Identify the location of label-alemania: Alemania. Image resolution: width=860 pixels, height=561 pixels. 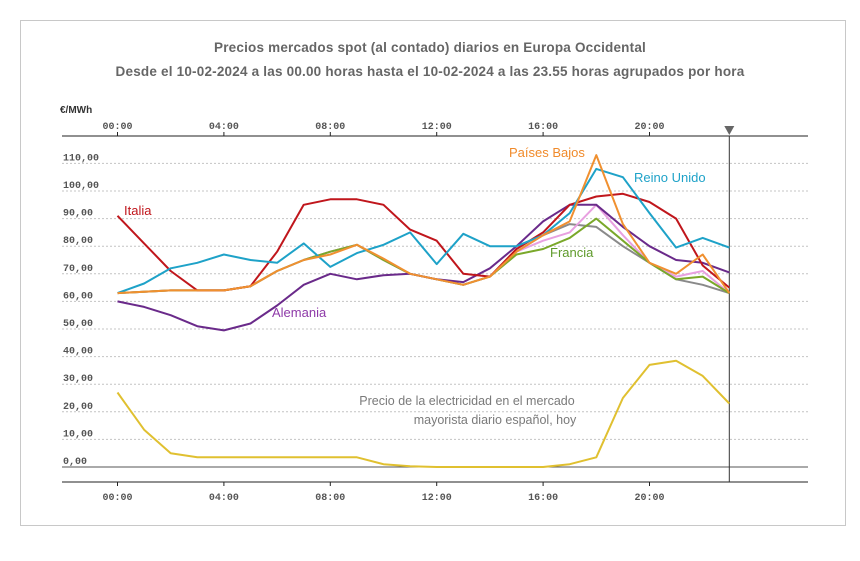
(299, 312).